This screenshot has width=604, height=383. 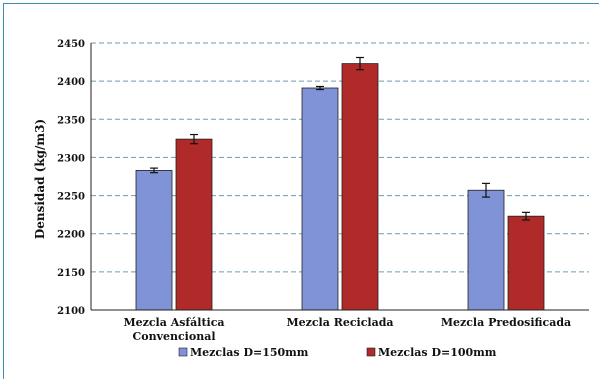 What do you see at coordinates (249, 352) in the screenshot?
I see `legend-label: Mezclas D=150mm` at bounding box center [249, 352].